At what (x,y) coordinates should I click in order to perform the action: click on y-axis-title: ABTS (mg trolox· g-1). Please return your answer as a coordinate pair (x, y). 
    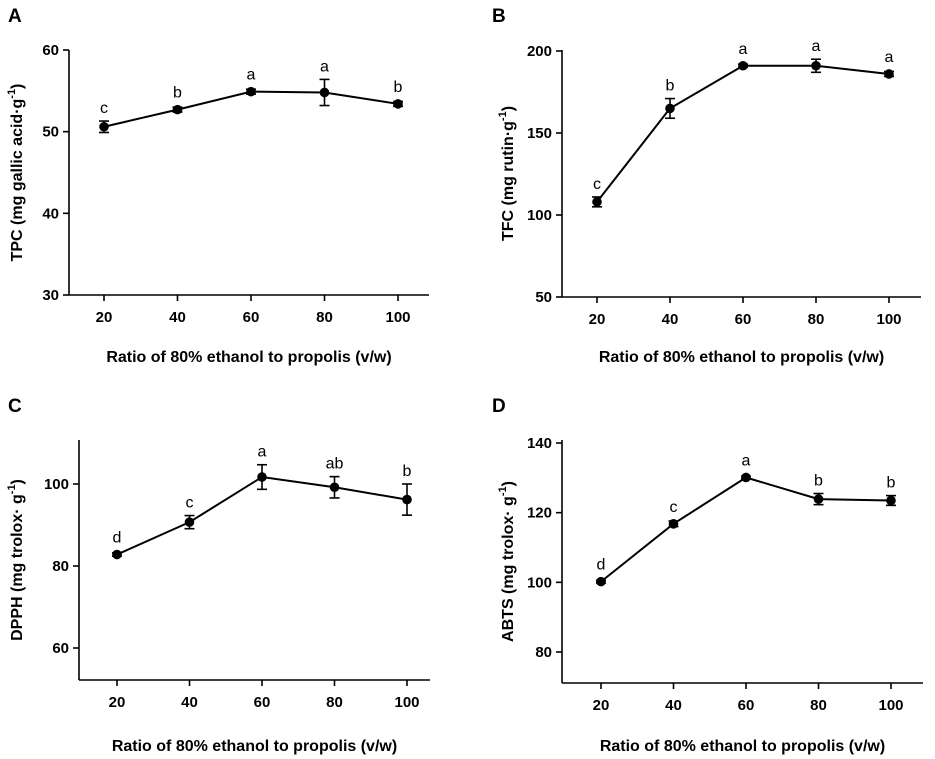
    Looking at the image, I should click on (507, 561).